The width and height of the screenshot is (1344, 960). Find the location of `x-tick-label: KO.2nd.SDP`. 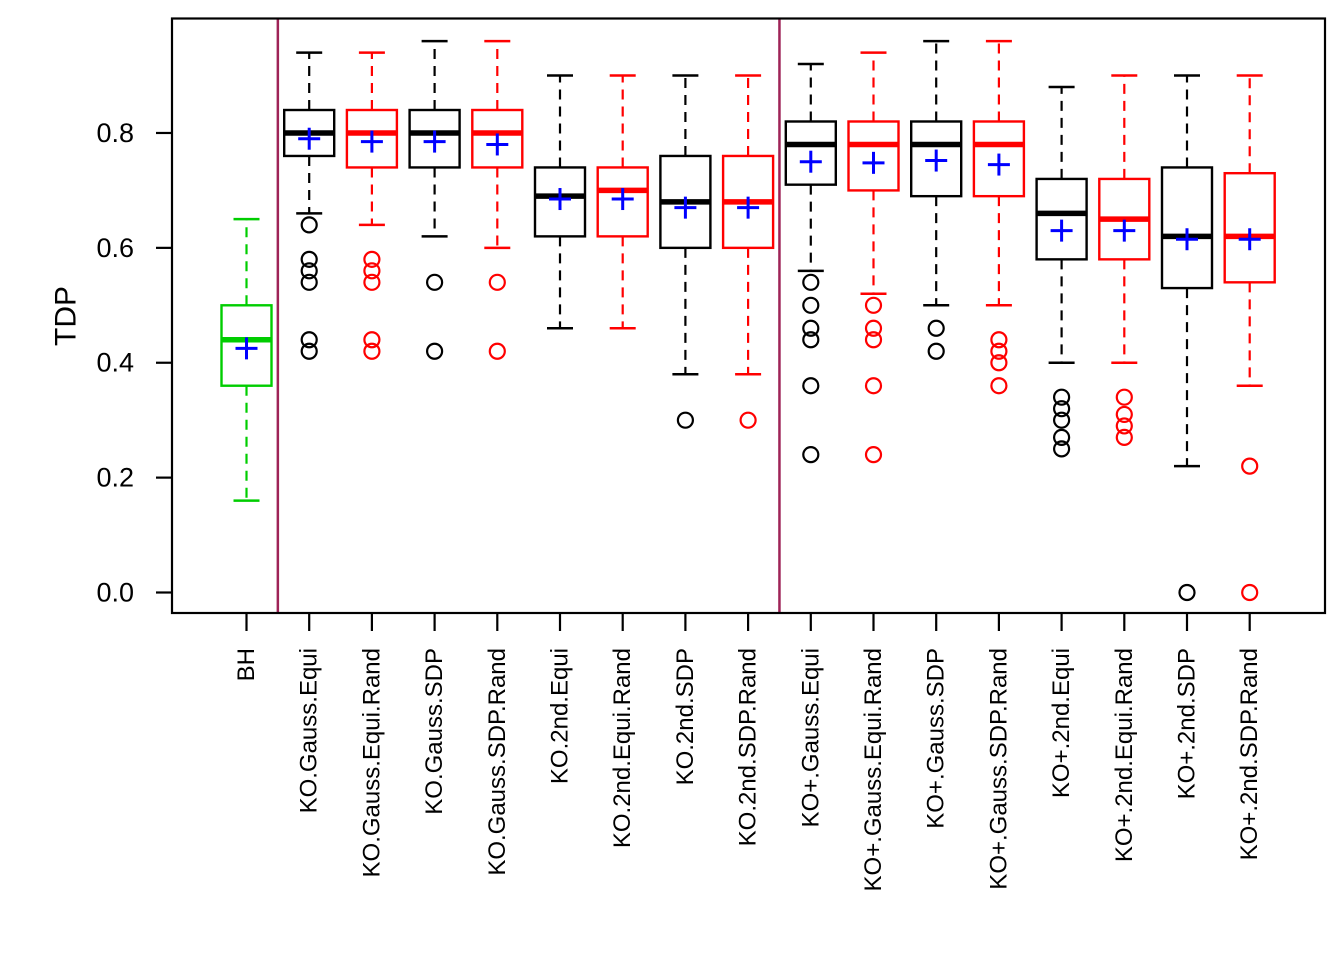

x-tick-label: KO.2nd.SDP is located at coordinates (685, 716).